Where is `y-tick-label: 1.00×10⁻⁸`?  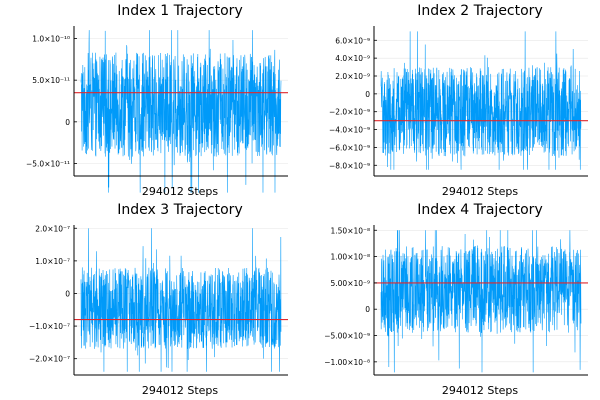
y-tick-label: 1.00×10⁻⁸ is located at coordinates (351, 257).